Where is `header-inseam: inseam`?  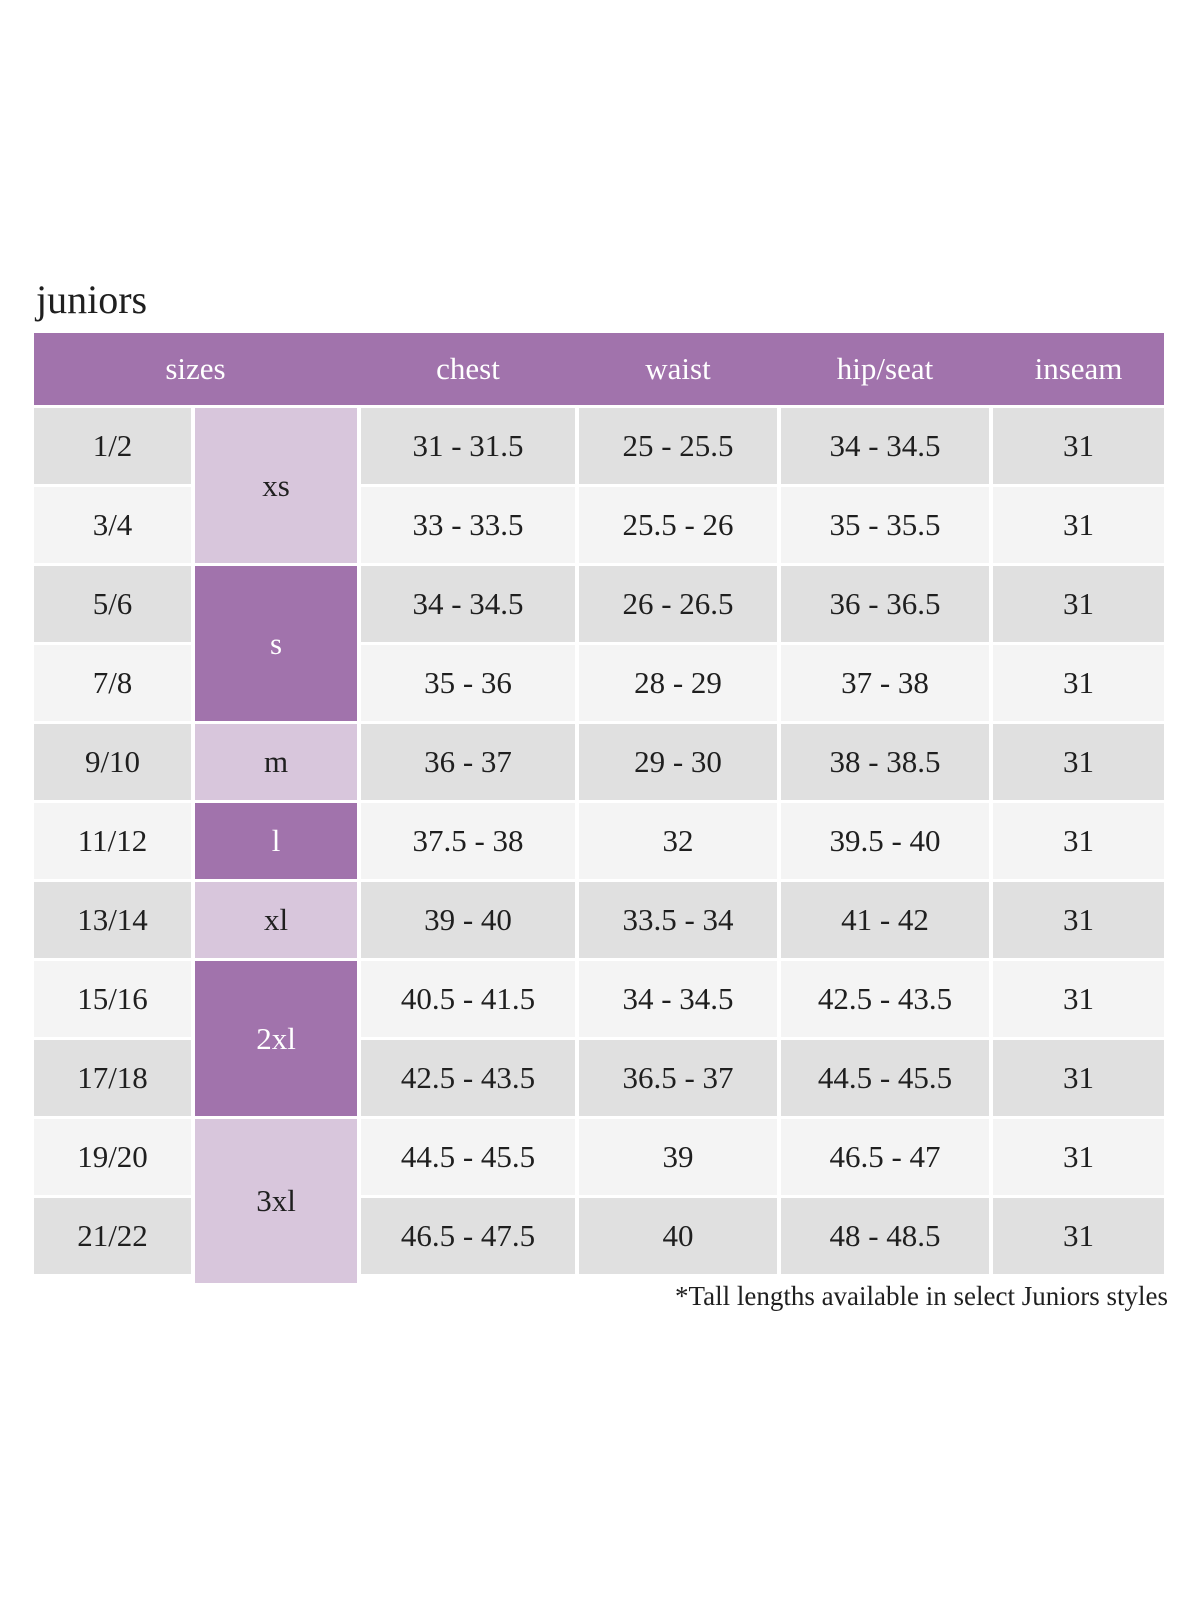 header-inseam: inseam is located at coordinates (1078, 368).